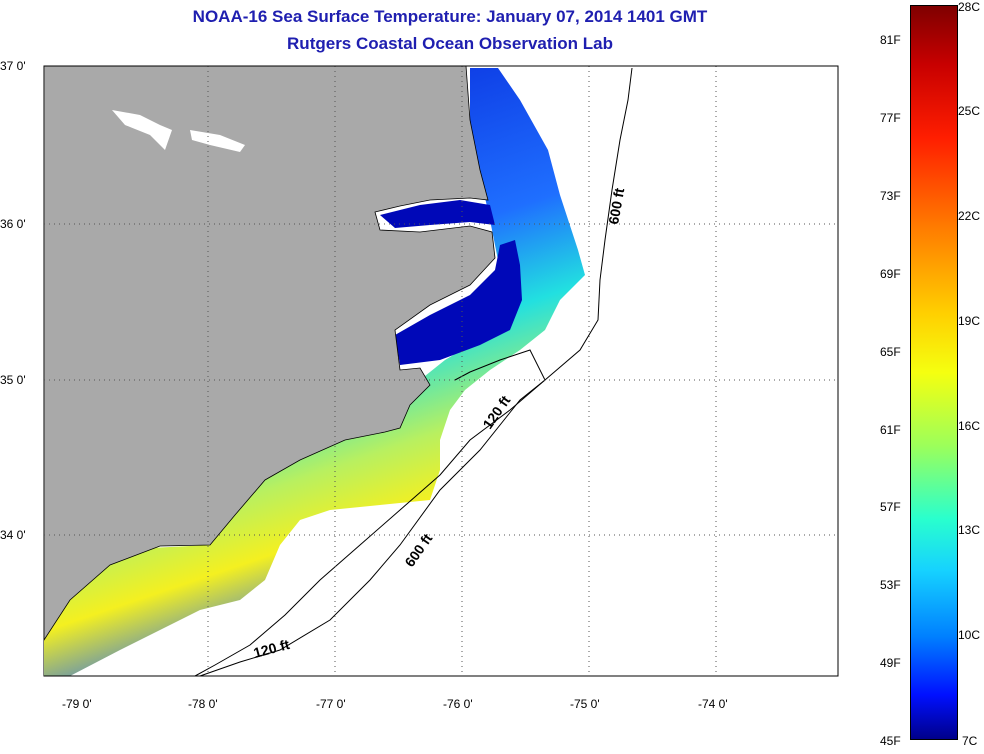  I want to click on cbar-f-77: 77F, so click(890, 118).